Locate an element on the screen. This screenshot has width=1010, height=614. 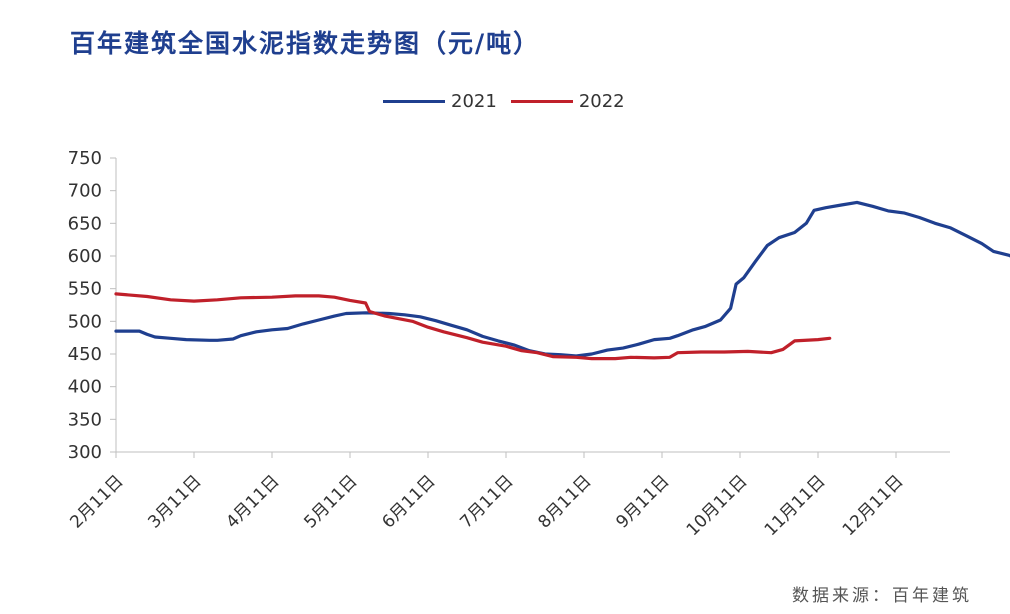
y-tick-label: 350 is located at coordinates (85, 419).